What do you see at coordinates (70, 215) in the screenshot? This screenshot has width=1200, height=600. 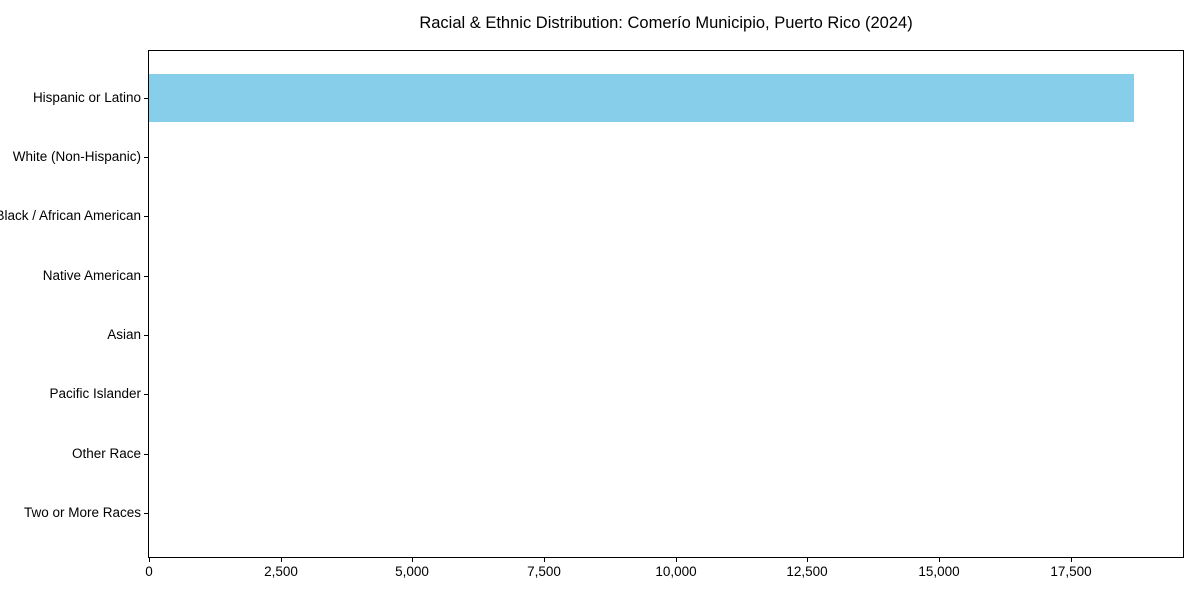 I see `y-tick-label: Black / African American` at bounding box center [70, 215].